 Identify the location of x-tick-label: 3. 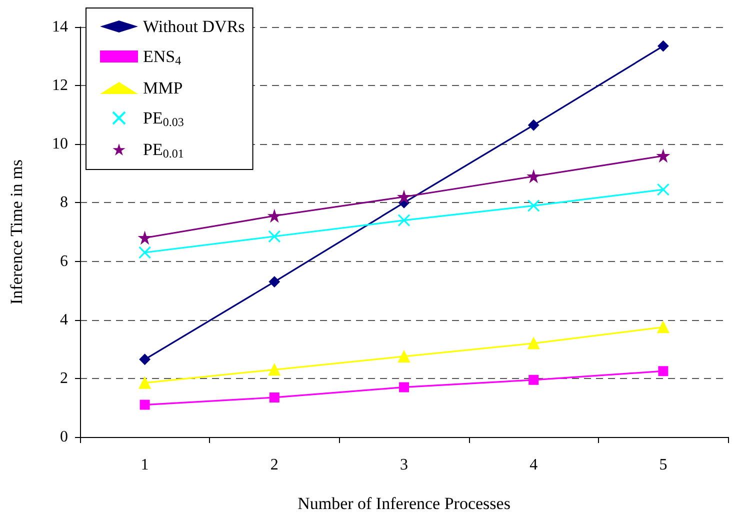
(404, 465).